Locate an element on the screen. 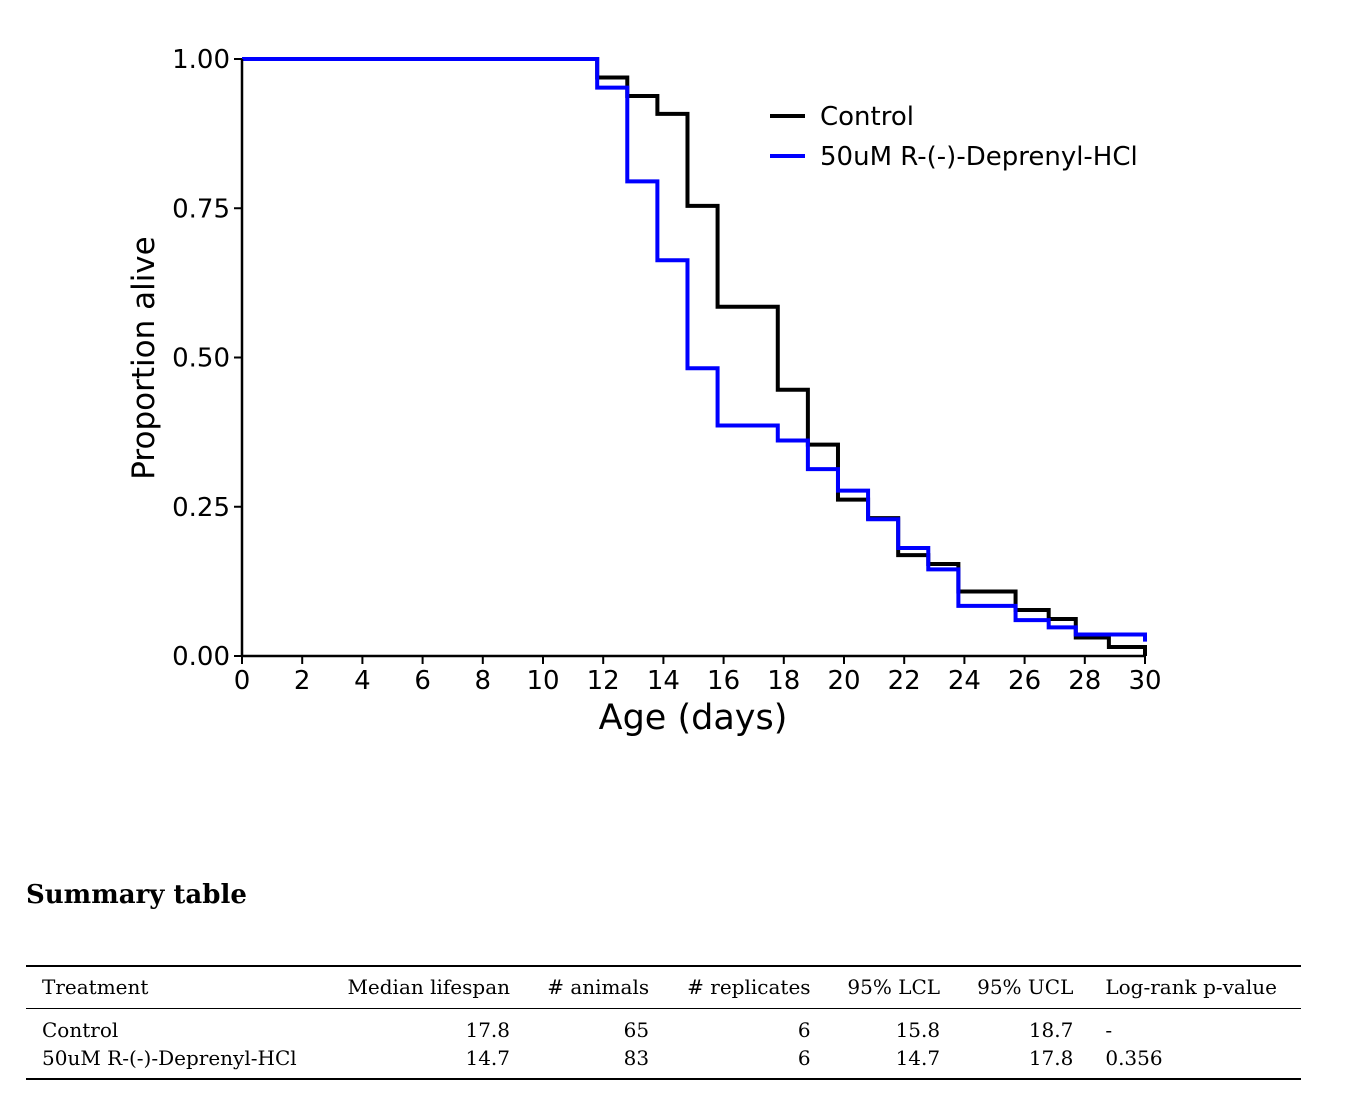 This screenshot has width=1372, height=1114. x-tick-label: 0 is located at coordinates (242, 681).